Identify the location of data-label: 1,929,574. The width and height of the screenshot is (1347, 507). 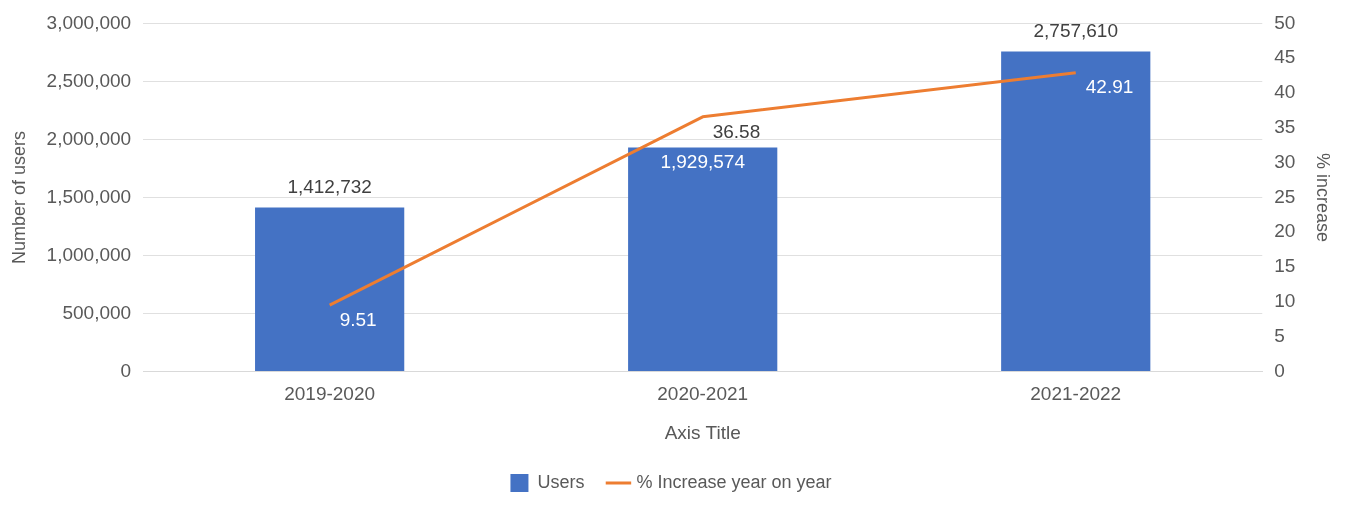
(703, 162).